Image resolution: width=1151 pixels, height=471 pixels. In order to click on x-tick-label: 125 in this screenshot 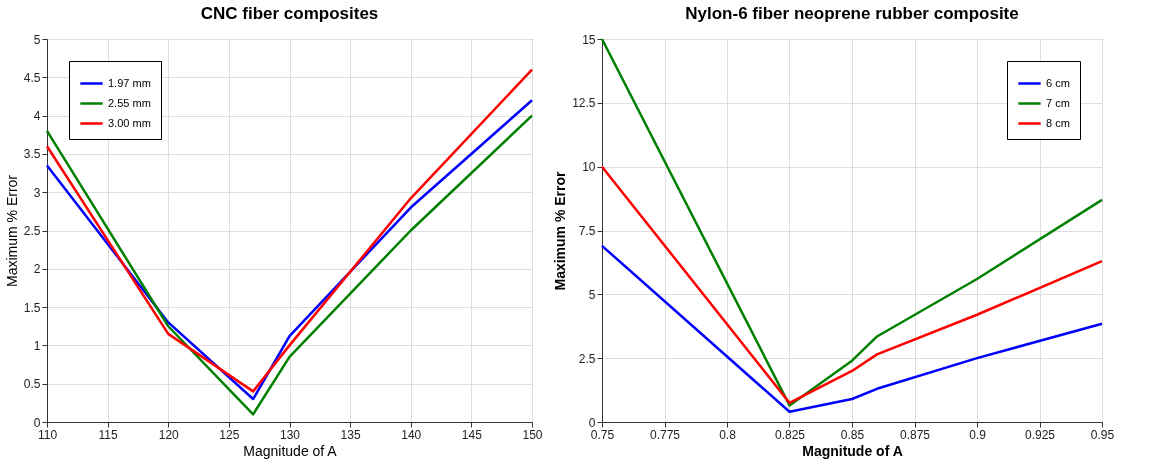, I will do `click(229, 434)`.